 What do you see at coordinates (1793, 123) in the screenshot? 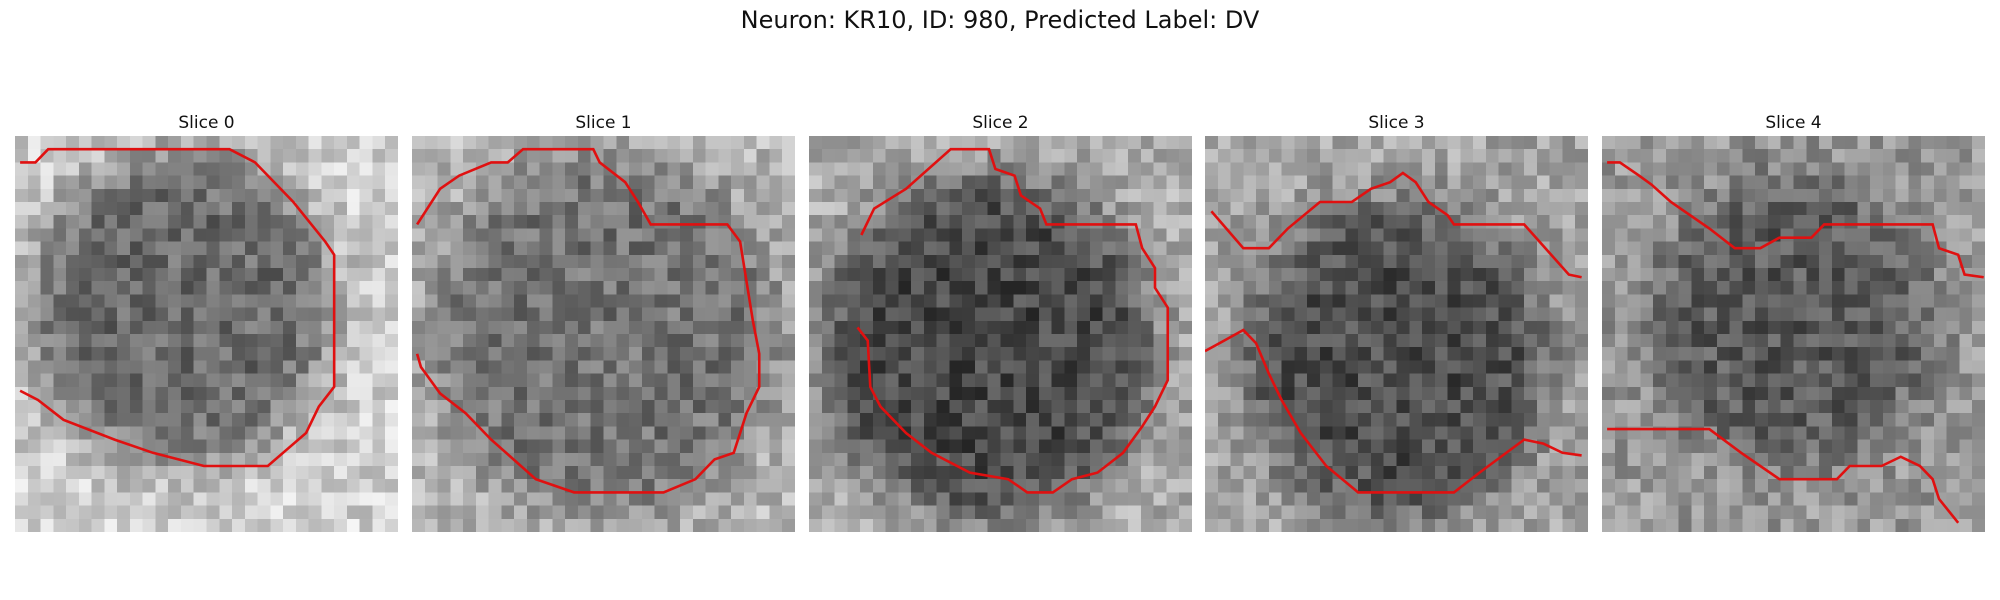
I see `slice-title: Slice 4` at bounding box center [1793, 123].